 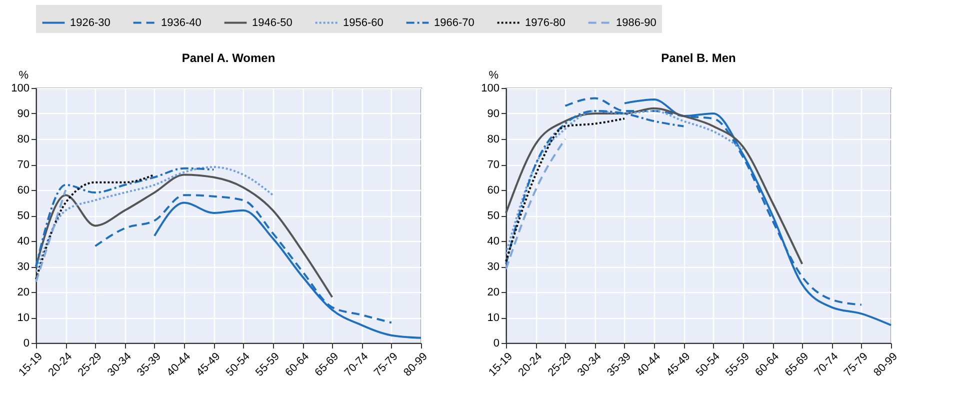 What do you see at coordinates (272, 22) in the screenshot?
I see `legend-label: 1946-50` at bounding box center [272, 22].